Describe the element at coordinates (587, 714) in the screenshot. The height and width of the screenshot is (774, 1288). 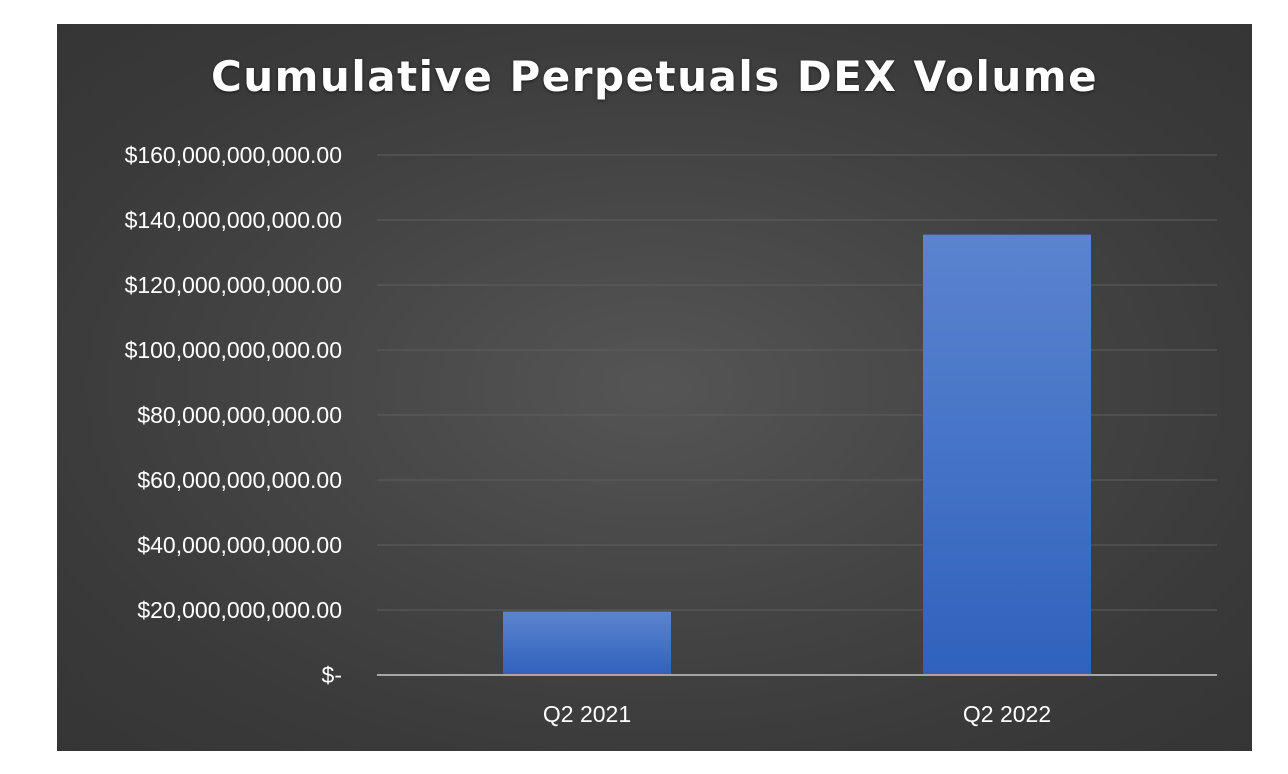
I see `x-tick-label: Q2 2021` at that location.